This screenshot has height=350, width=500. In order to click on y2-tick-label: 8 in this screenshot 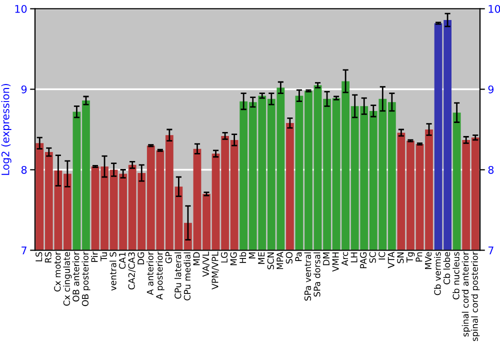, I will do `click(491, 170)`.